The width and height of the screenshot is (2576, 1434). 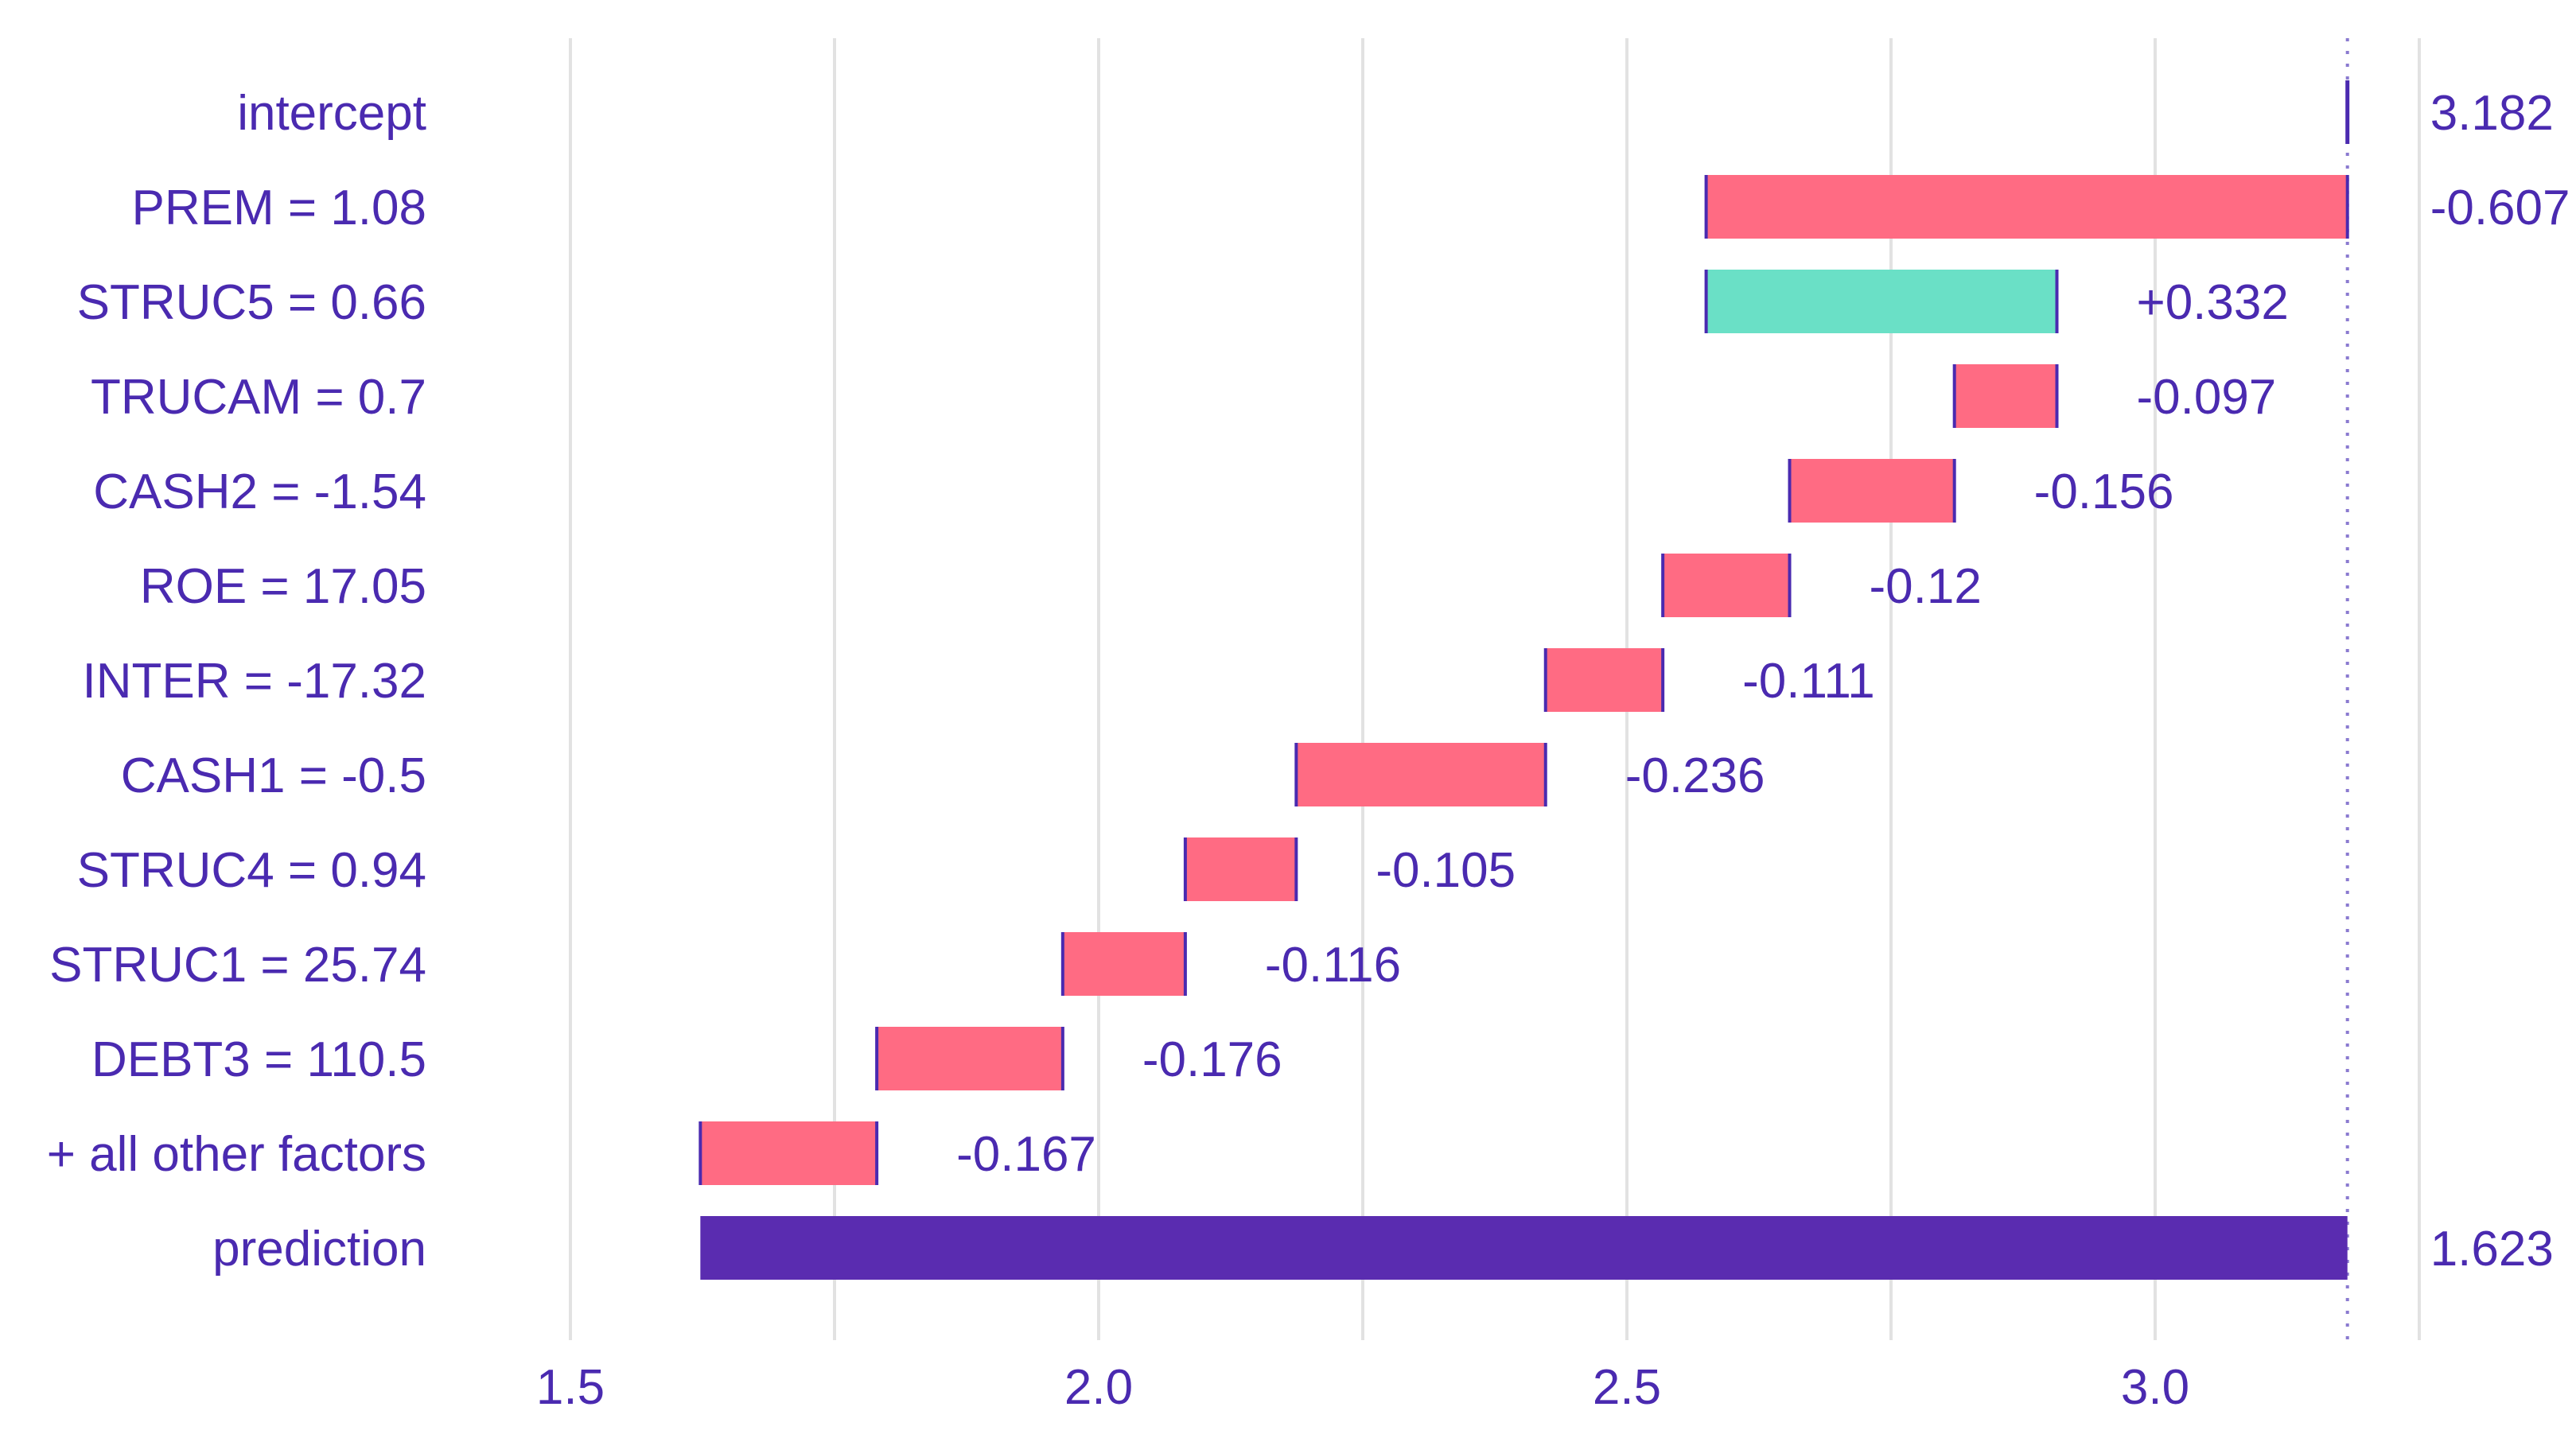 I want to click on row-label: STRUC4 = 0.94, so click(x=252, y=870).